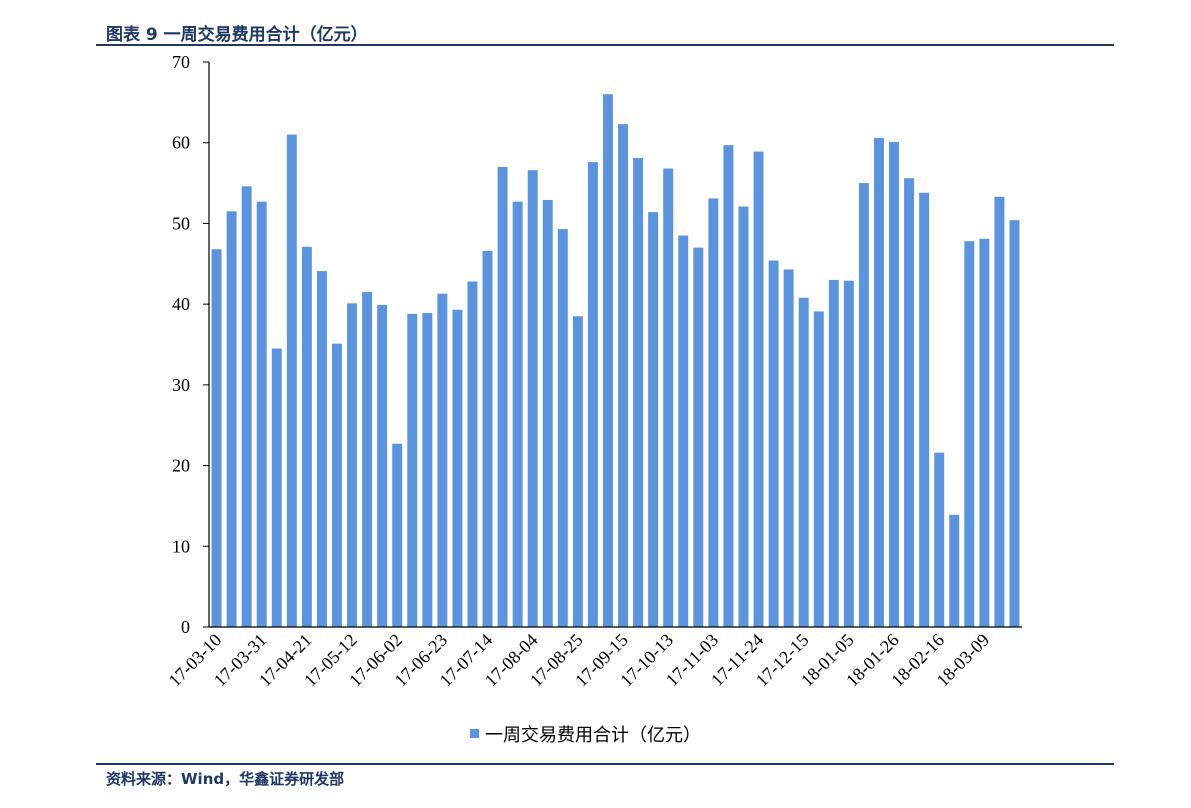 This screenshot has height=808, width=1191. I want to click on y-tick-label: 70, so click(181, 62).